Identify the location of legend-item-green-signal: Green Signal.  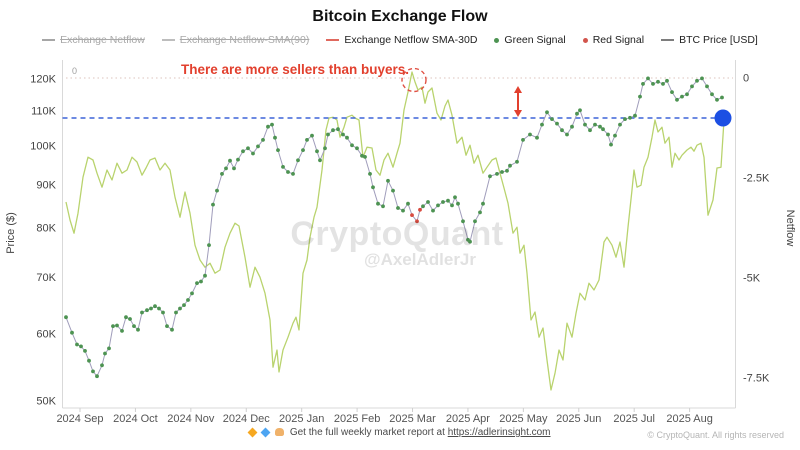
(530, 40).